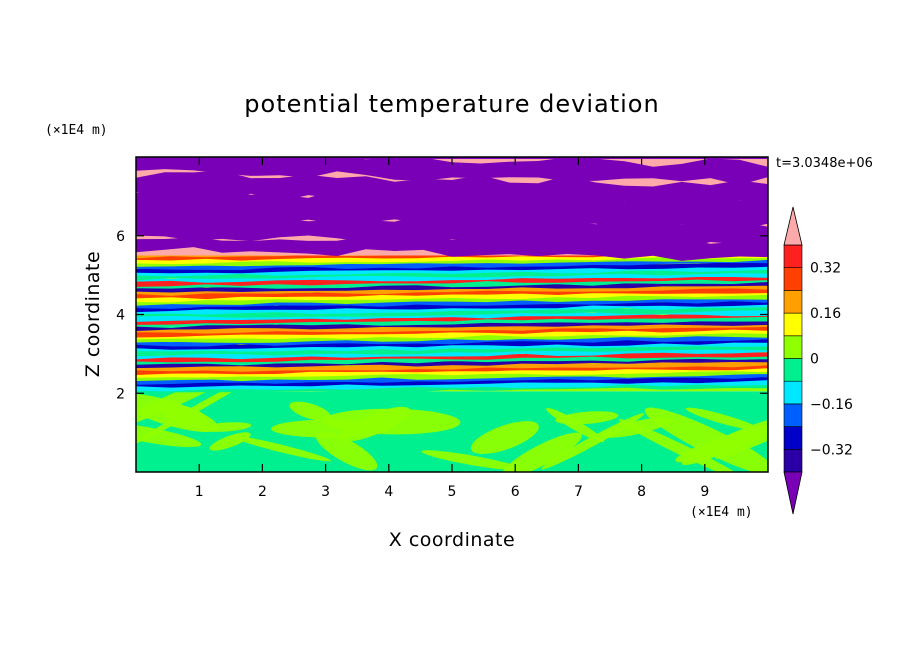 Image resolution: width=904 pixels, height=654 pixels. Describe the element at coordinates (515, 492) in the screenshot. I see `x-tick-label: 6` at that location.